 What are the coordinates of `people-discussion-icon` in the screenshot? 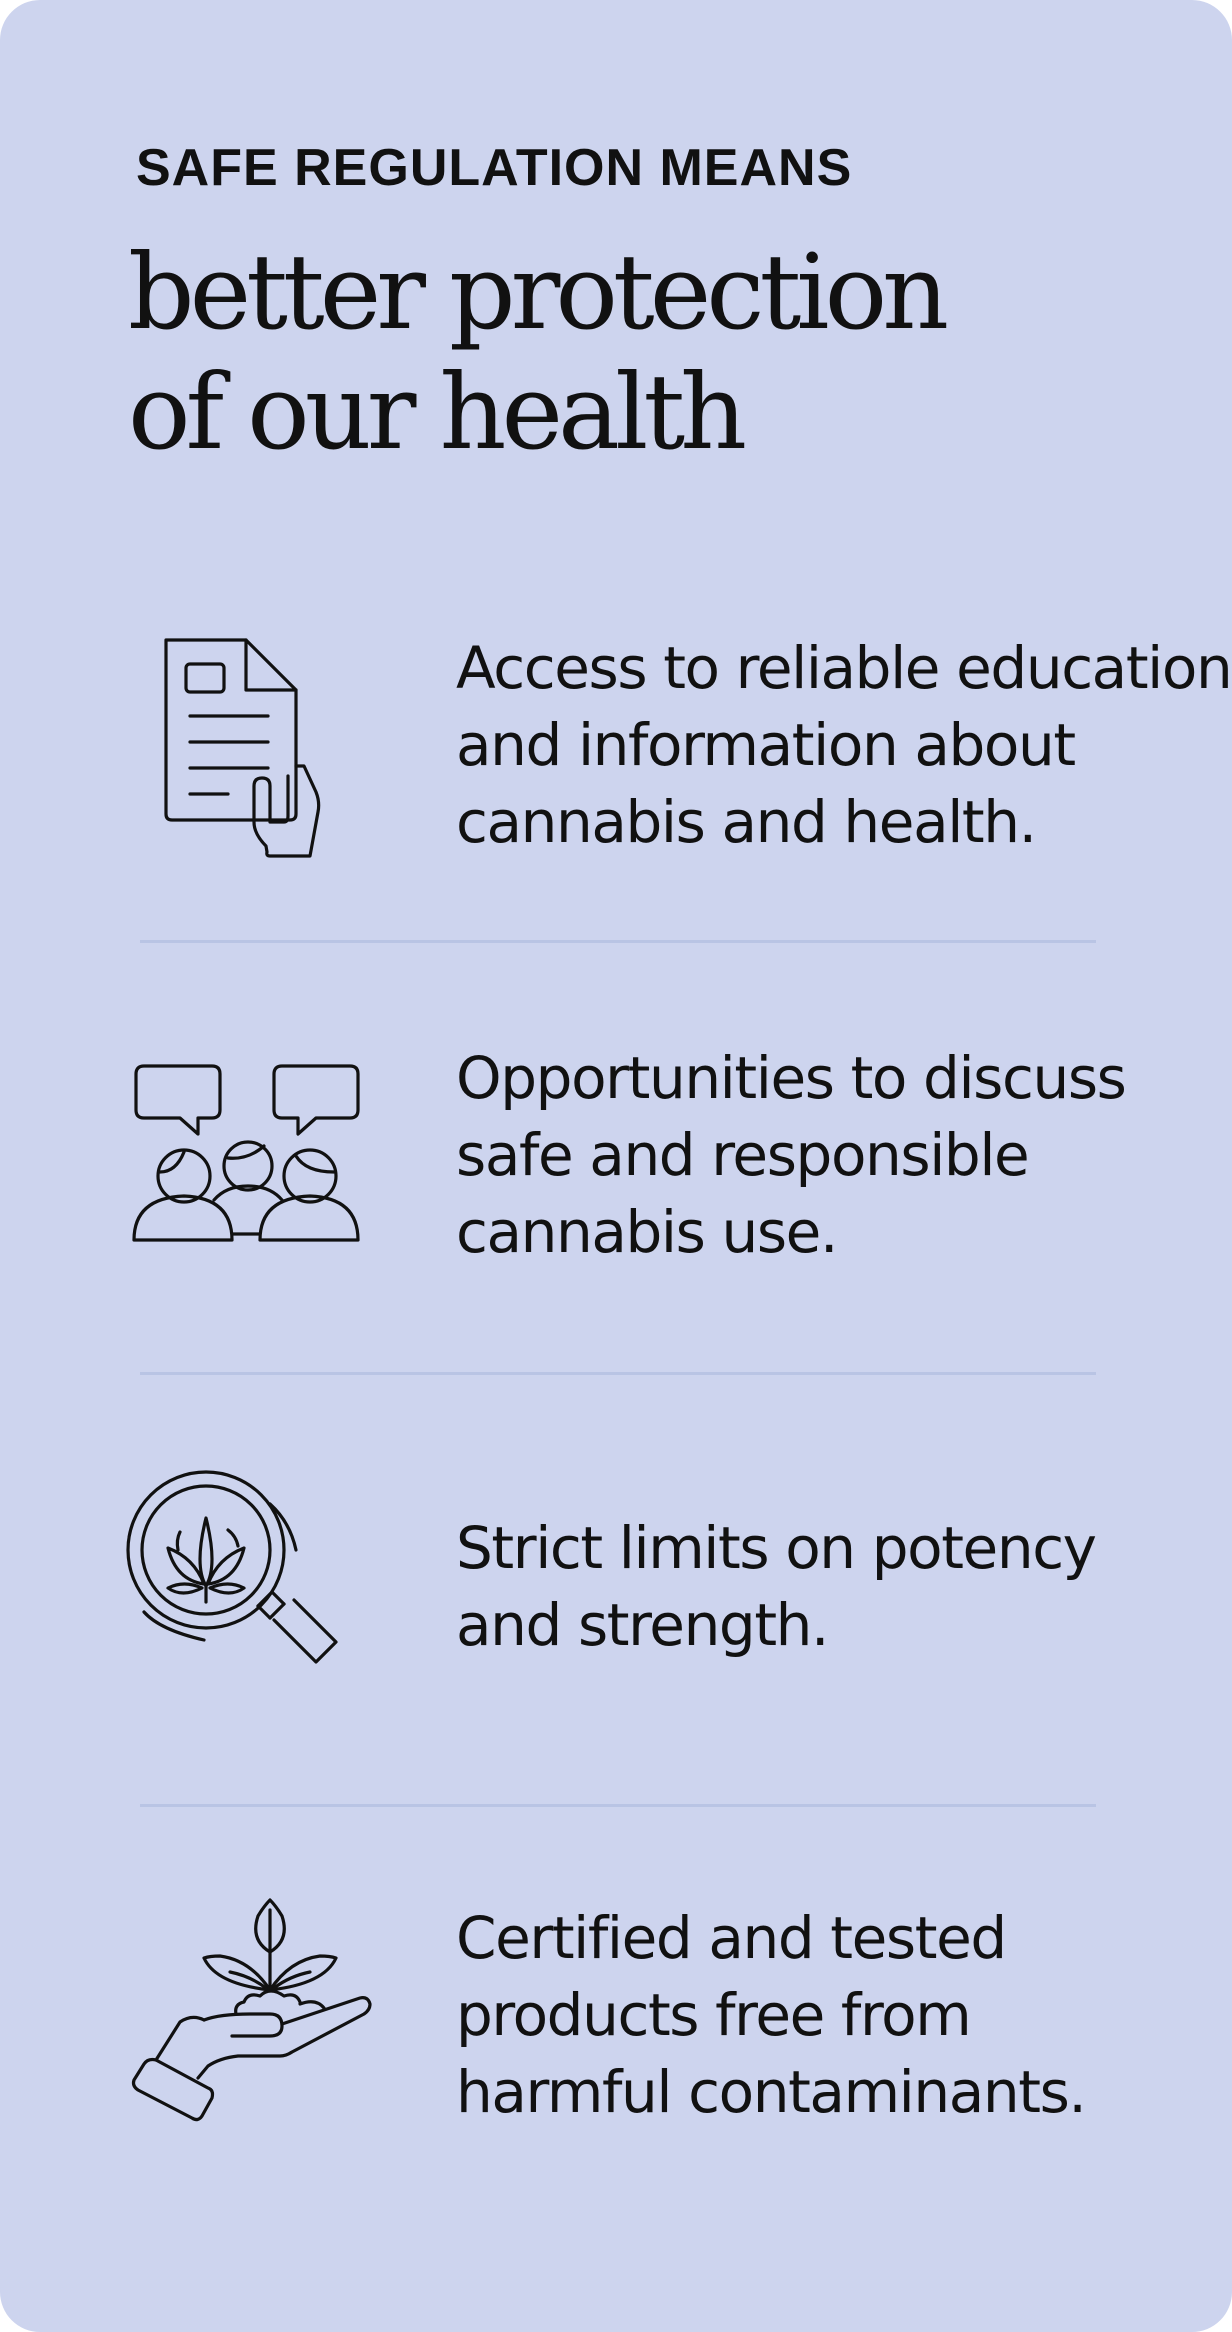 It's located at (250, 1190).